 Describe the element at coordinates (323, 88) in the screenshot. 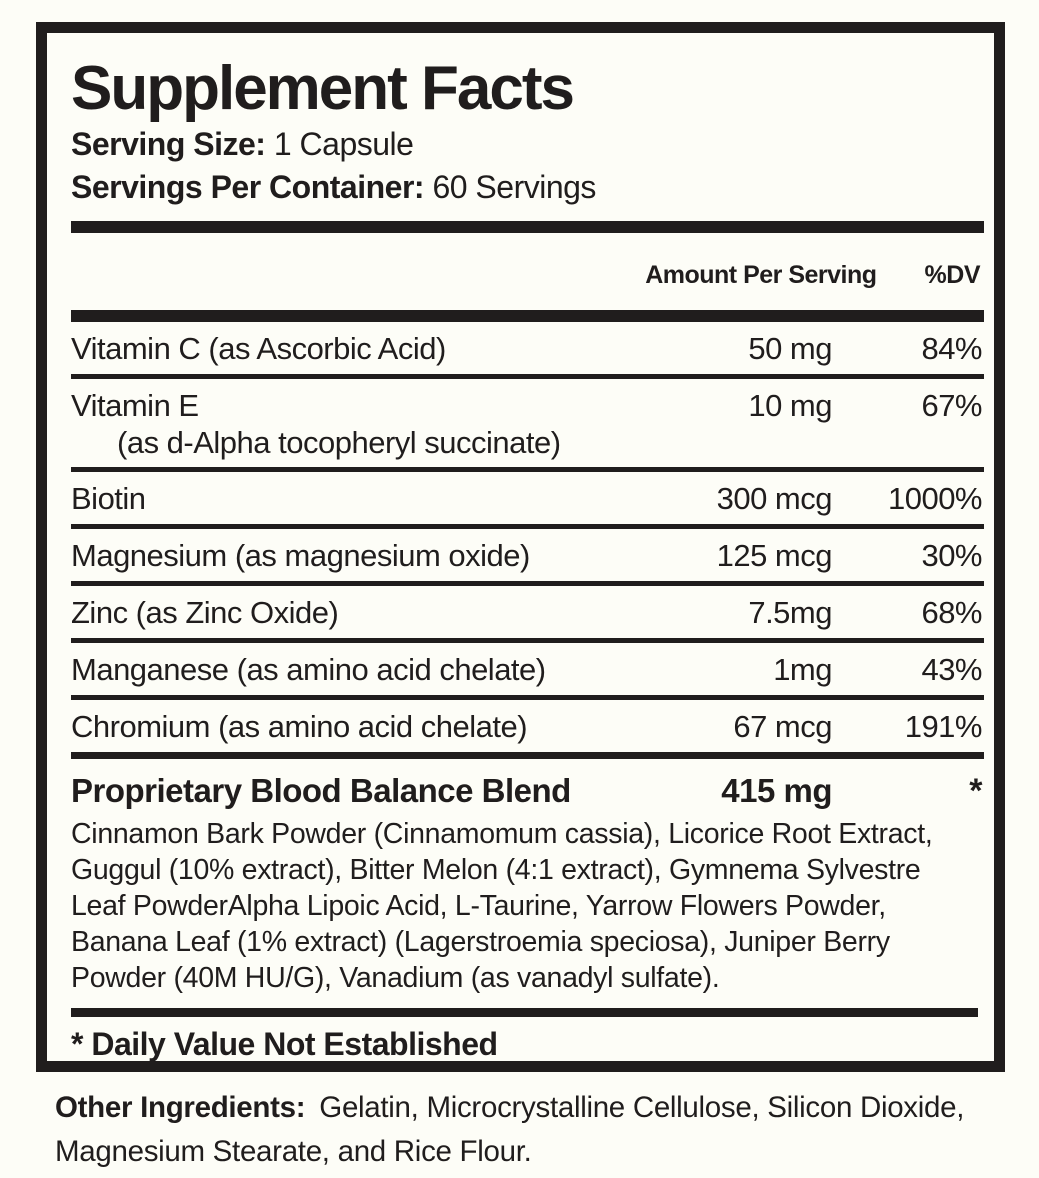

I see `supplement-facts-title: Supplement Facts` at that location.